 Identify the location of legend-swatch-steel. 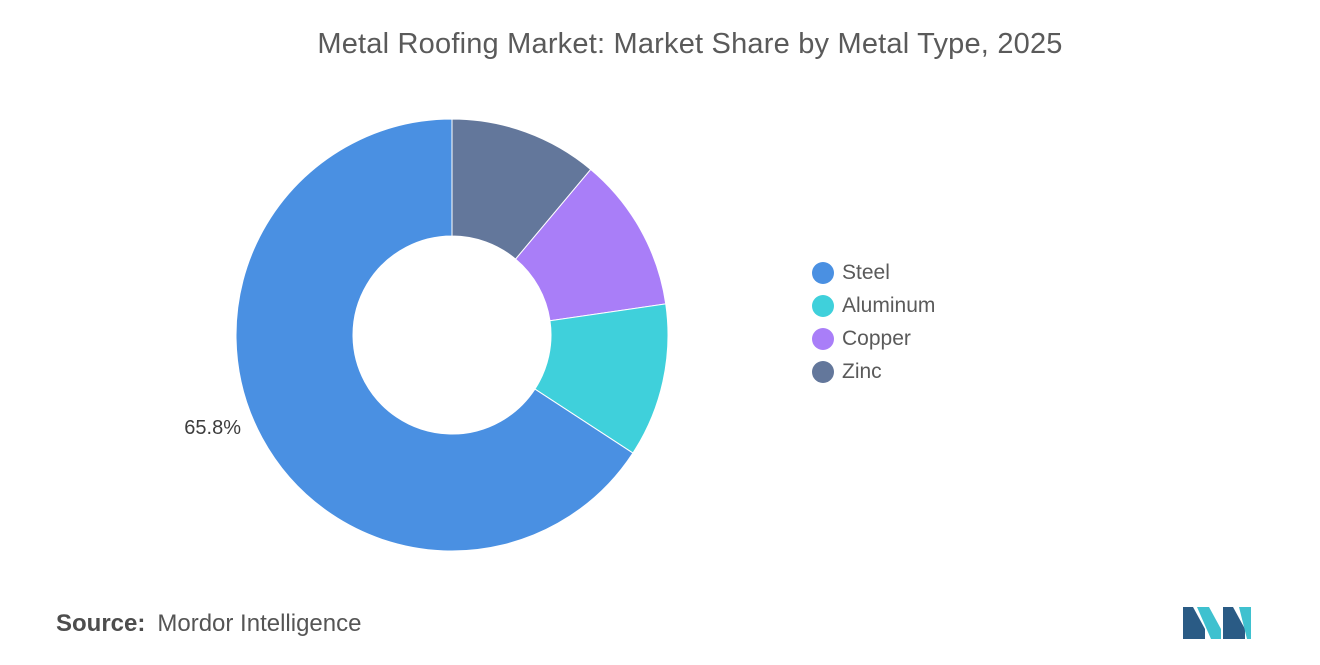
(823, 272).